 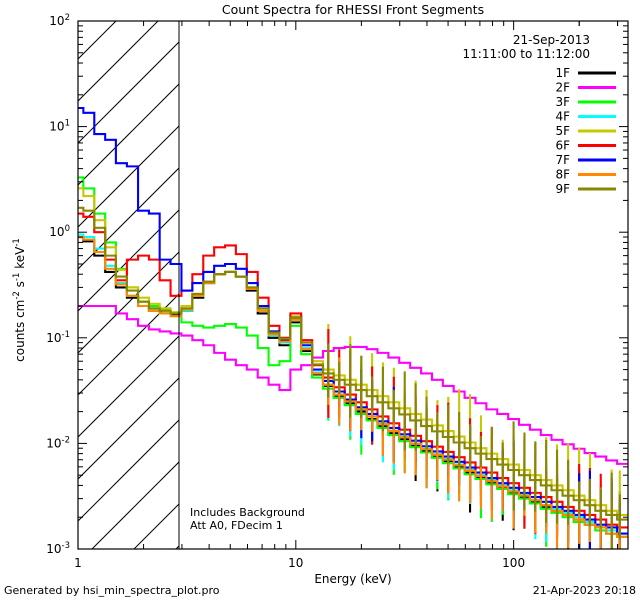 What do you see at coordinates (20, 331) in the screenshot?
I see `y-axis-label-part1: counts cm` at bounding box center [20, 331].